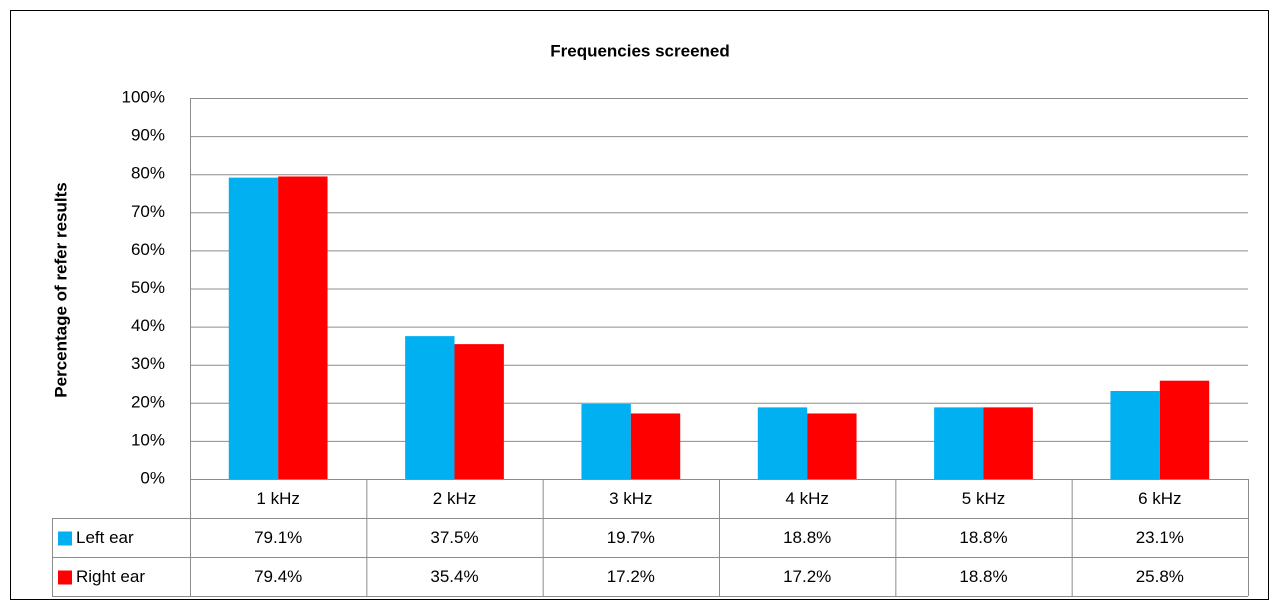  I want to click on x-tick-label: 3 kHz, so click(630, 498).